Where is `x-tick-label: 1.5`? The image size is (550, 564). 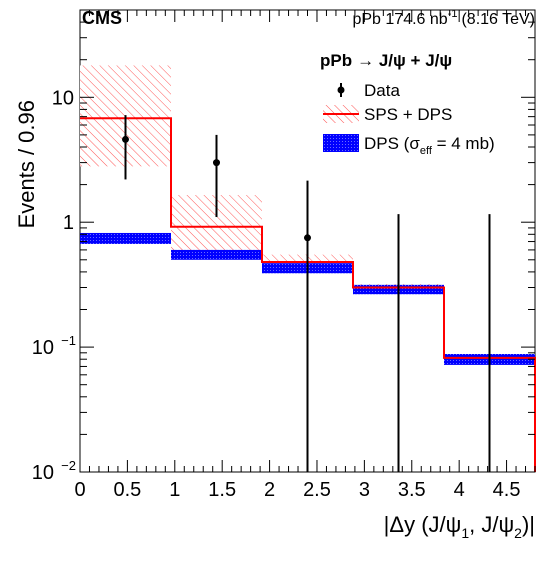
x-tick-label: 1.5 is located at coordinates (222, 490).